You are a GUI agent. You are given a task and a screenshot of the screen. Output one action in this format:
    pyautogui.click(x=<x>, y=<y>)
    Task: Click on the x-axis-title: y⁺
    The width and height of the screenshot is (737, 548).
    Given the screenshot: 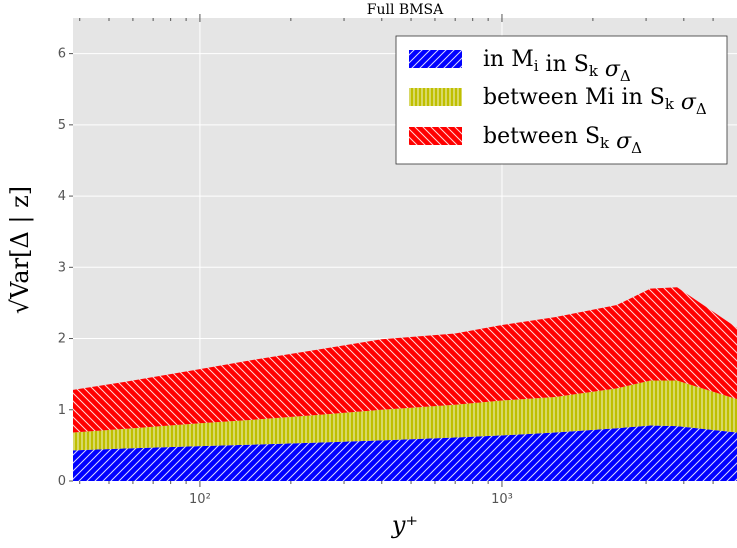 What is the action you would take?
    pyautogui.click(x=404, y=525)
    